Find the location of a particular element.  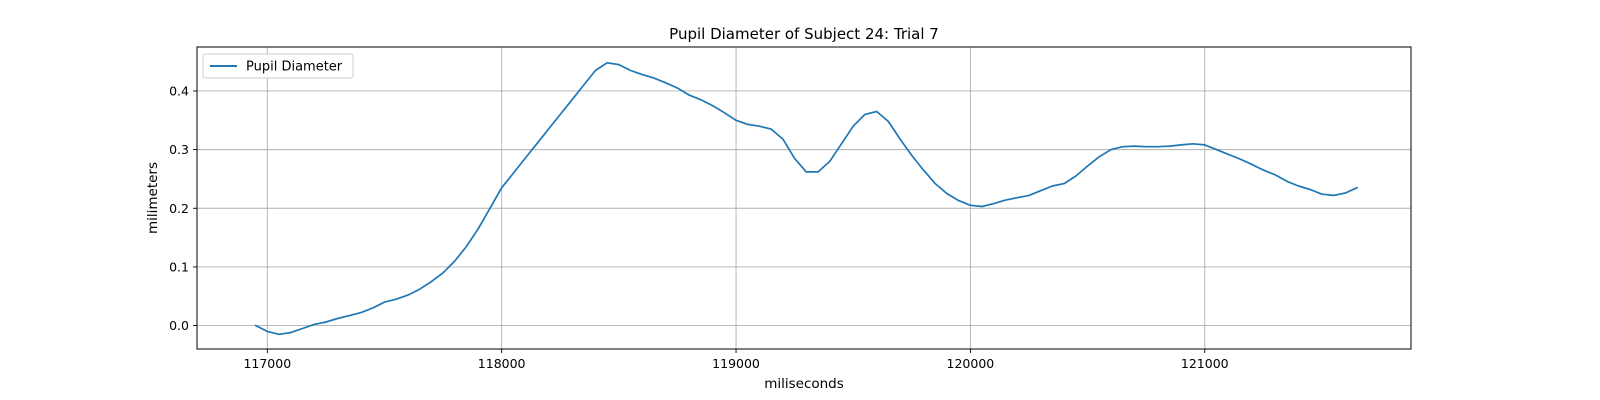

x-tick-label: 121000 is located at coordinates (1205, 363).